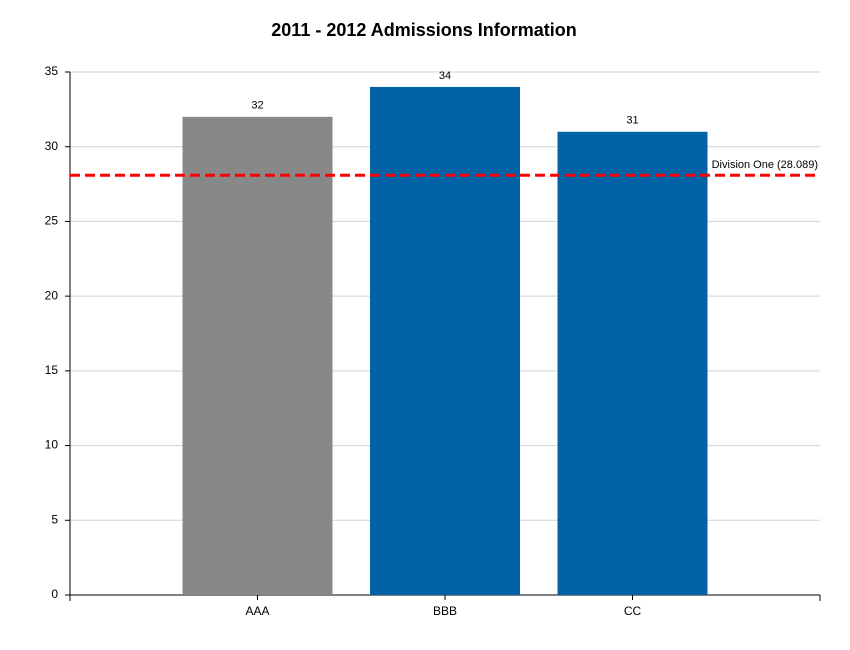  I want to click on reference-label: Division One (28.089), so click(765, 165).